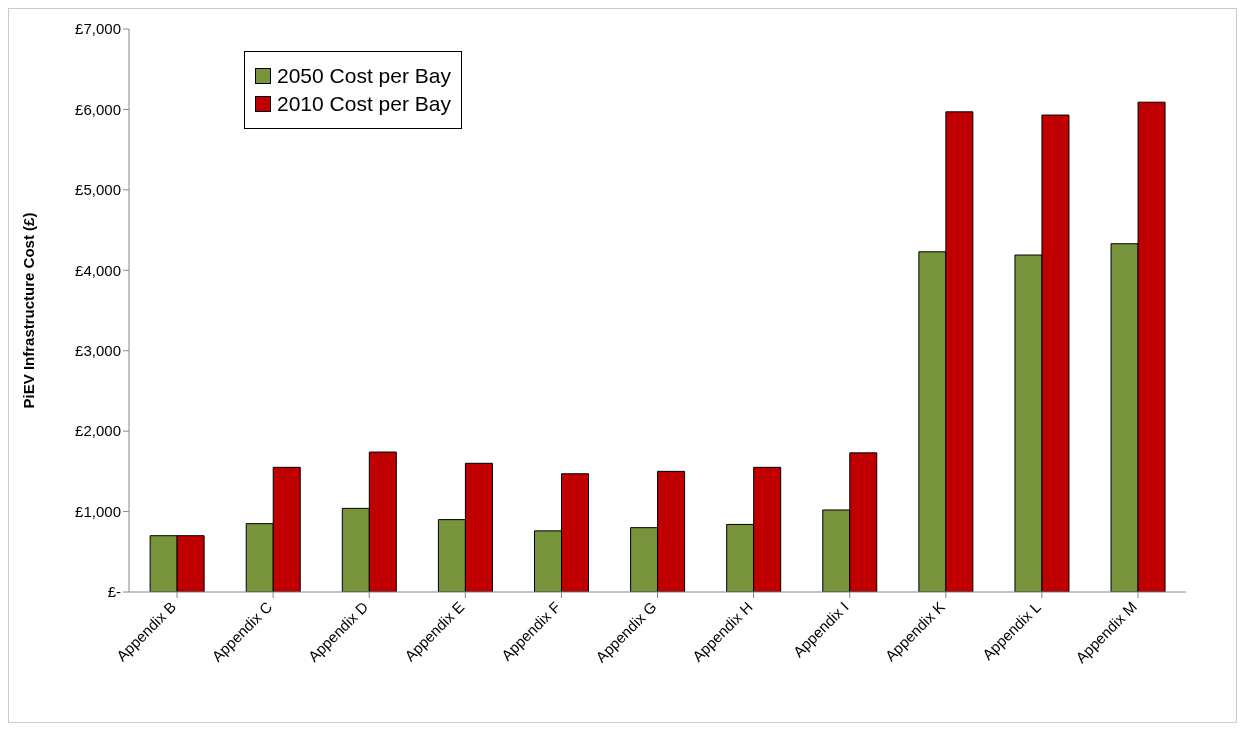  I want to click on y-tick-label: £4,000, so click(98, 270).